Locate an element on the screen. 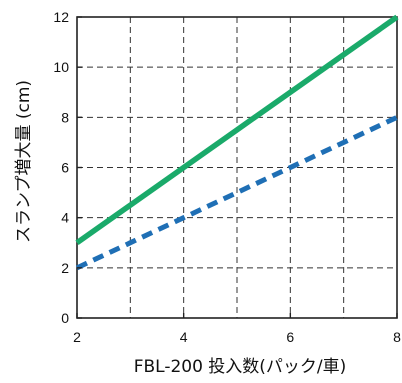 This screenshot has height=383, width=402. y-tick-label: 4 is located at coordinates (65, 218).